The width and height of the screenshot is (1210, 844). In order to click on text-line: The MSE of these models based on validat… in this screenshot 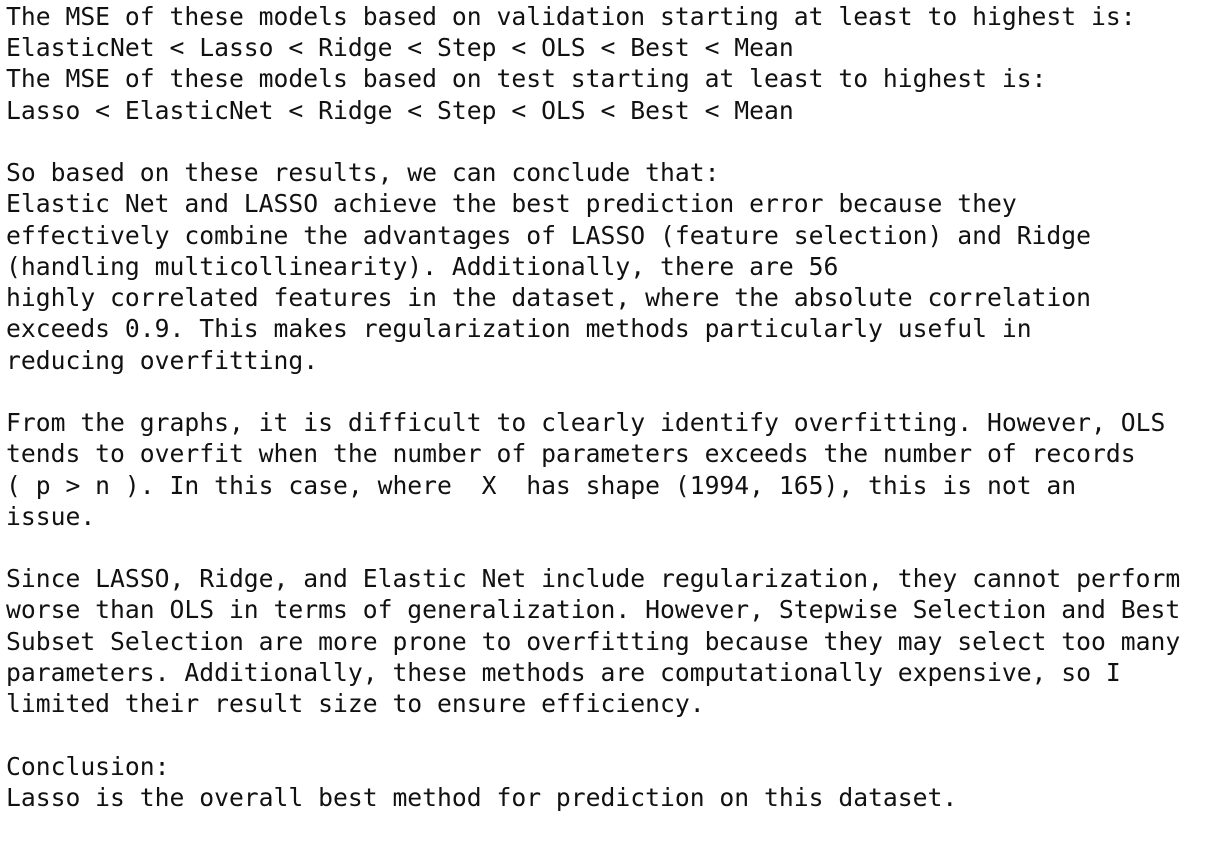, I will do `click(571, 16)`.